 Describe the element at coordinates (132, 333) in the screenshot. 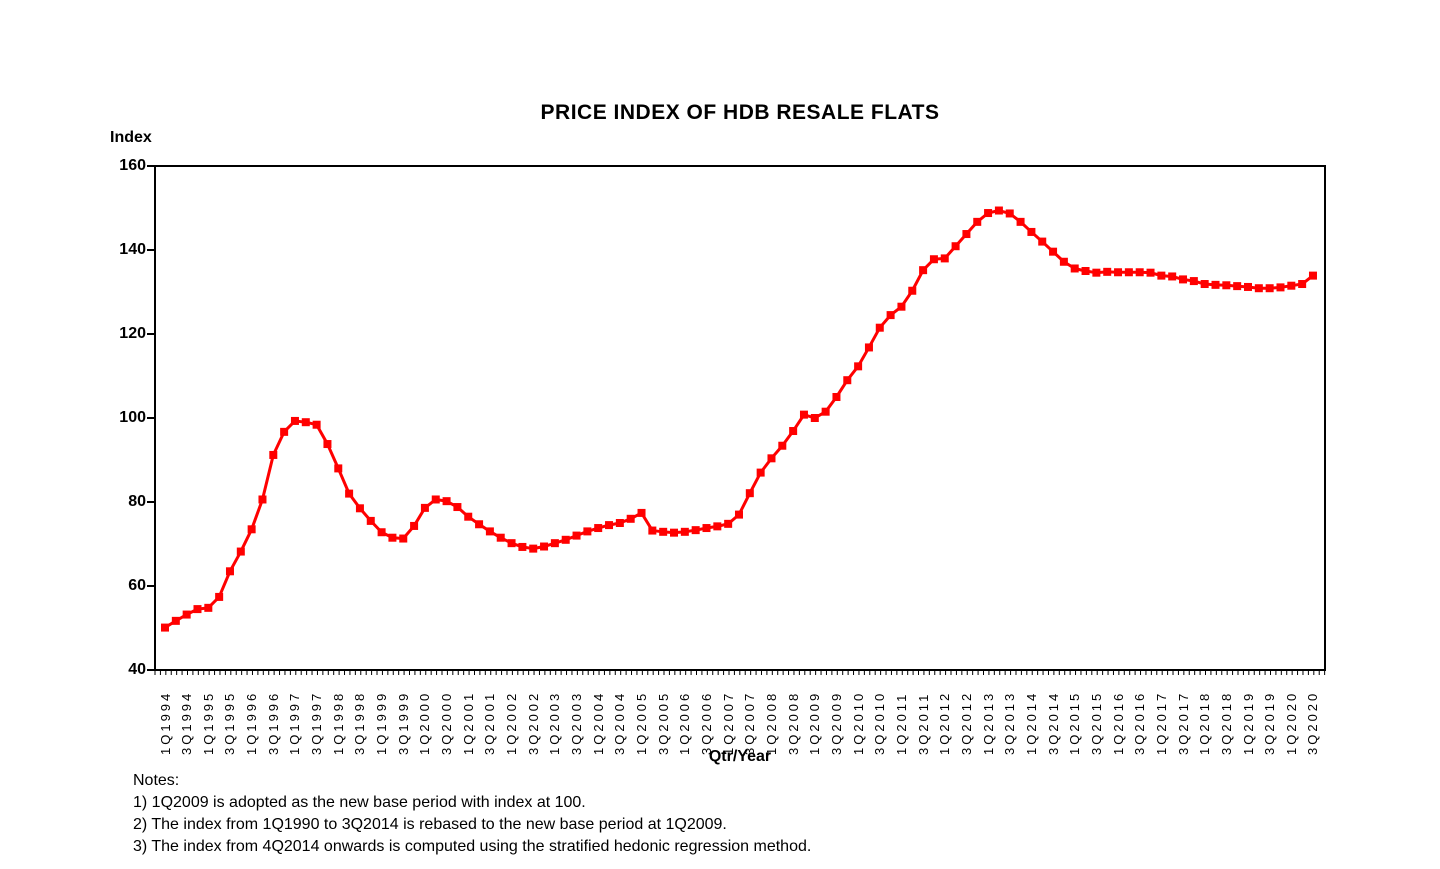

I see `y-tick-label: 120` at that location.